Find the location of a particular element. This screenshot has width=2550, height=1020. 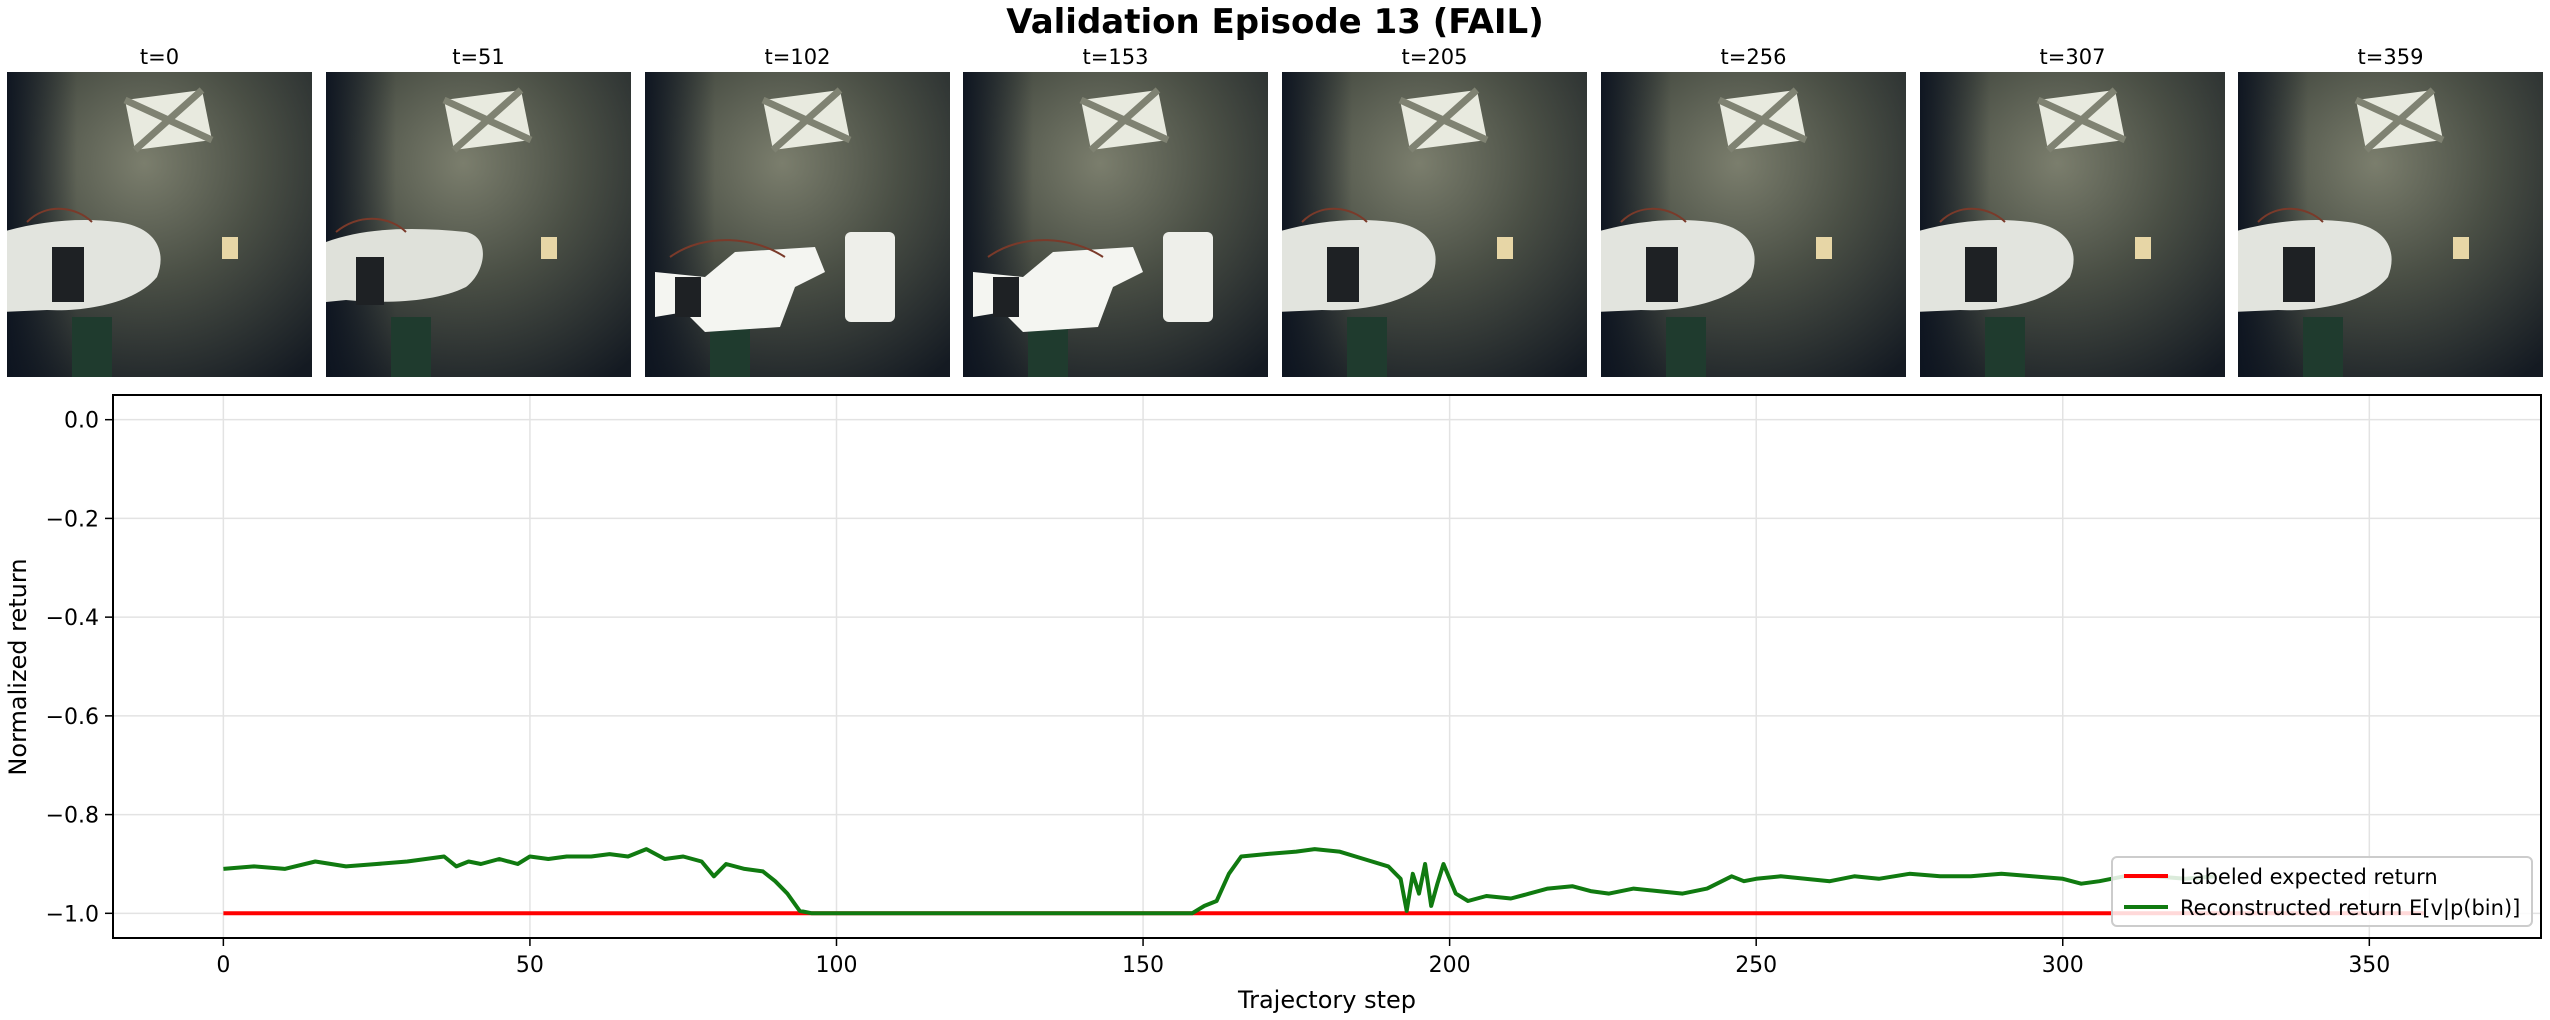

x-tick-label: 300 is located at coordinates (2063, 965).